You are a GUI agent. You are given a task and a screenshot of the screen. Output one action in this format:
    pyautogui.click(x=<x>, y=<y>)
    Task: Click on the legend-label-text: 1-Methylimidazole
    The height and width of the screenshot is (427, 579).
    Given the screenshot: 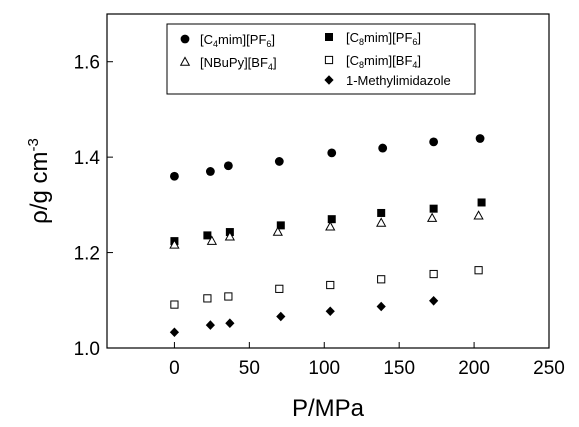 What is the action you would take?
    pyautogui.click(x=398, y=80)
    